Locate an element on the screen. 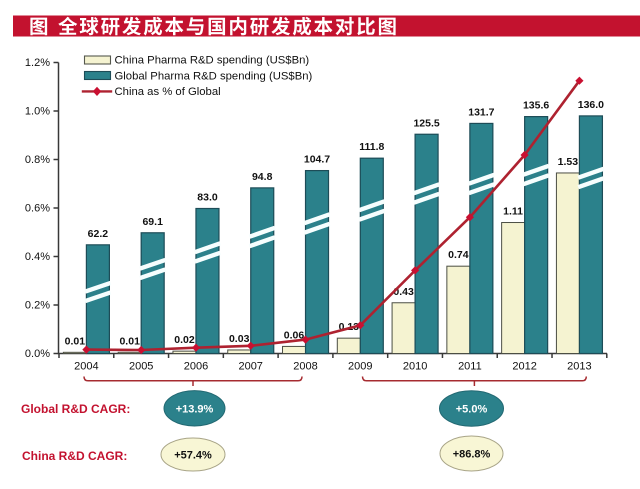 This screenshot has width=640, height=489. svg-text: 2012 is located at coordinates (524, 367).